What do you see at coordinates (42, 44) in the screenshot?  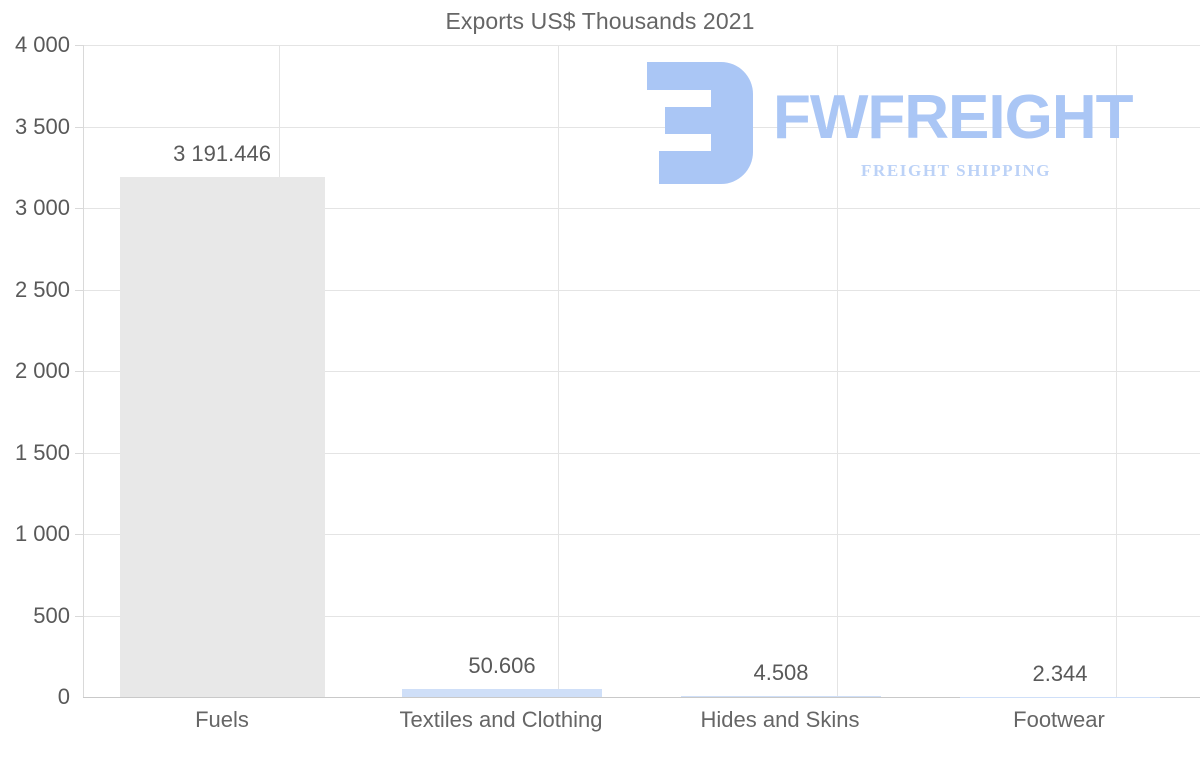 I see `y-axis-tick-label: 4 000` at bounding box center [42, 44].